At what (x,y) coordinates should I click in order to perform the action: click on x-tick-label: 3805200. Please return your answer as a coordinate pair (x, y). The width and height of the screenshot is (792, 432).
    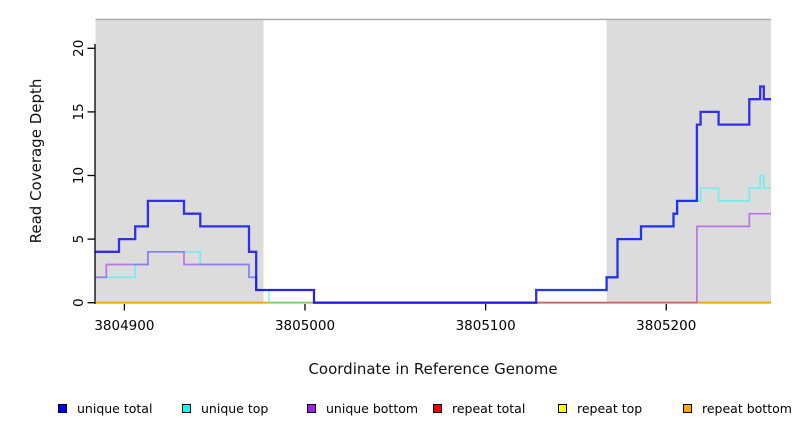
    Looking at the image, I should click on (666, 326).